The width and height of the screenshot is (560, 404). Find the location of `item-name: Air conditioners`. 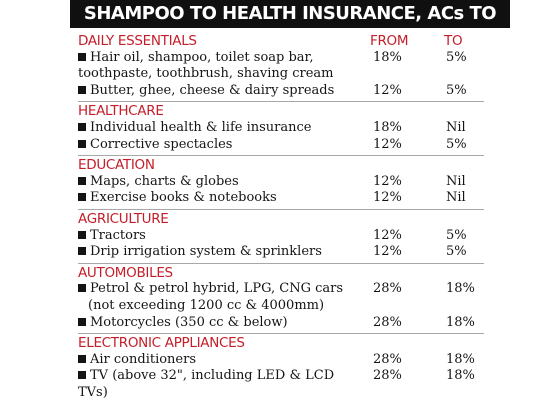

item-name: Air conditioners is located at coordinates (143, 359).